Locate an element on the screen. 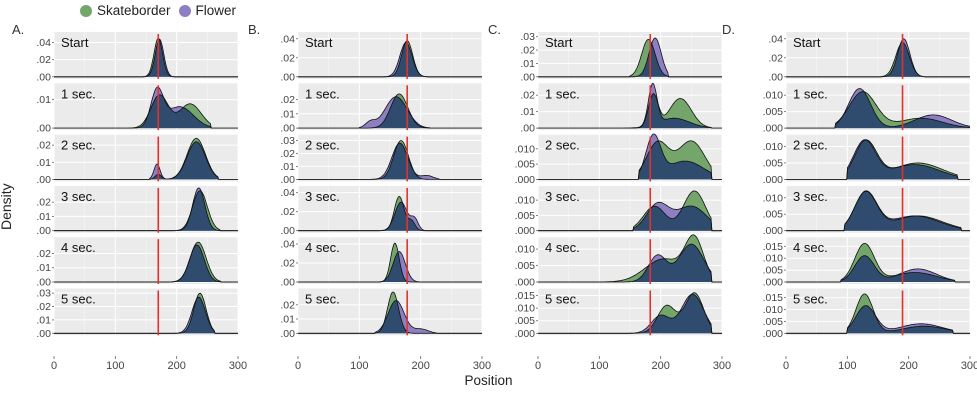 The height and width of the screenshot is (394, 977). y-tick-label: .015 is located at coordinates (773, 298).